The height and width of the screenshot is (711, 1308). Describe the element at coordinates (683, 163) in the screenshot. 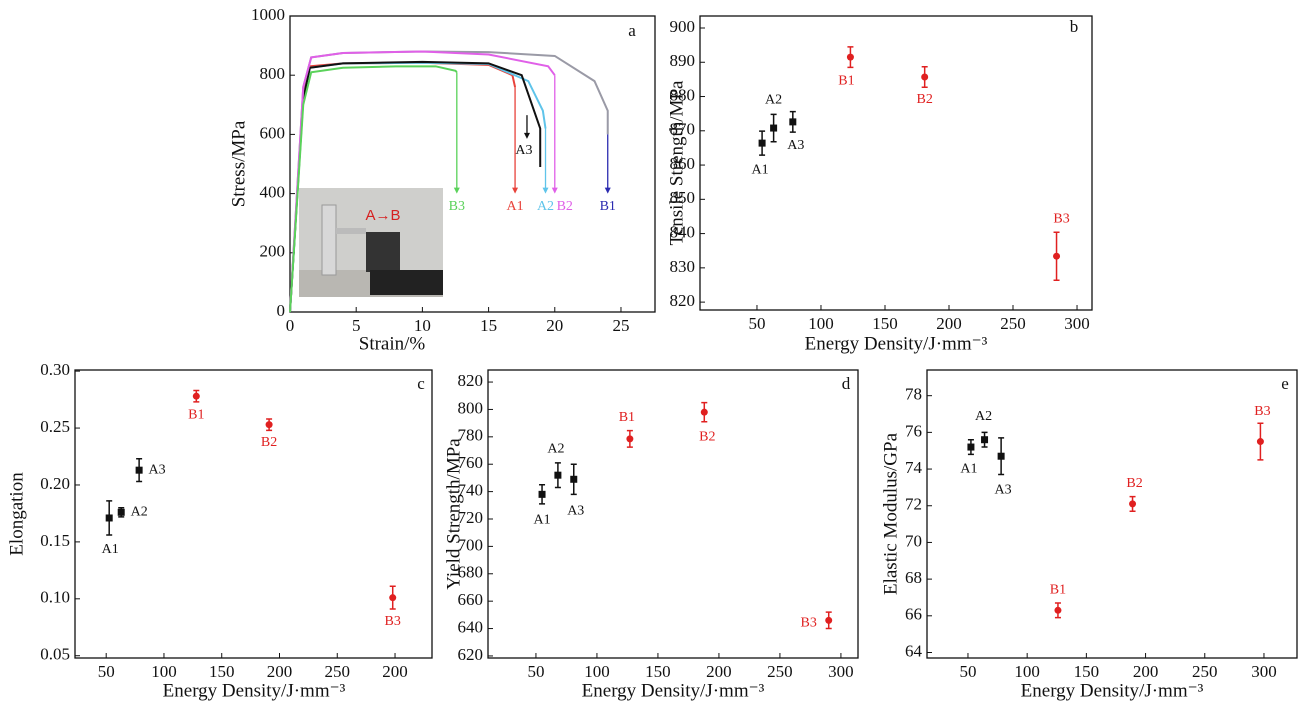

I see `y-tick-label: 860` at that location.